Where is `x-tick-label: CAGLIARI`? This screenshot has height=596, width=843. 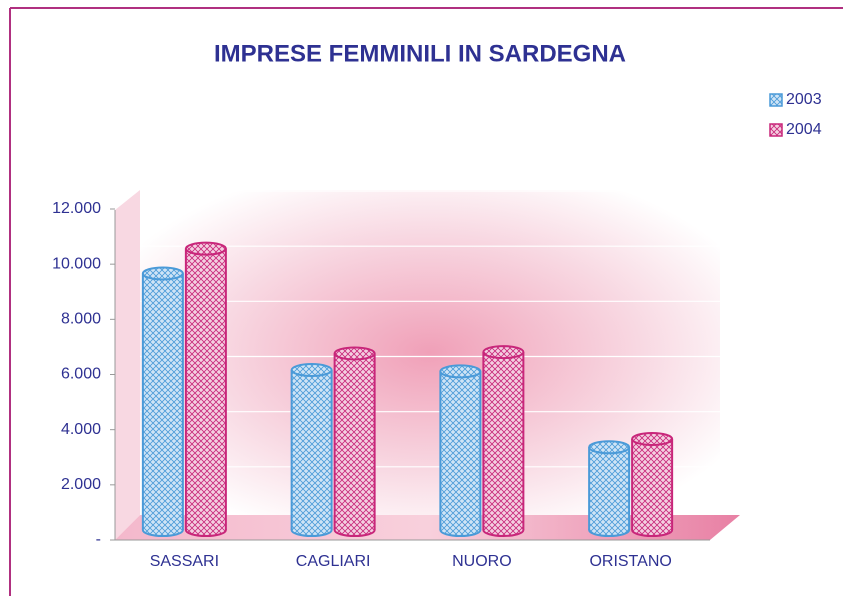
x-tick-label: CAGLIARI is located at coordinates (333, 561).